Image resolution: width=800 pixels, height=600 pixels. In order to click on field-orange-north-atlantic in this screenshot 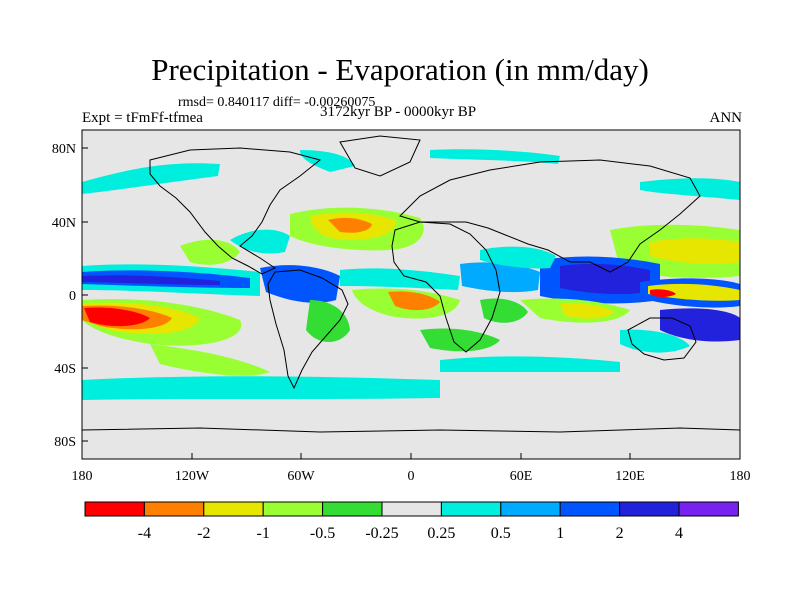, I will do `click(350, 225)`.